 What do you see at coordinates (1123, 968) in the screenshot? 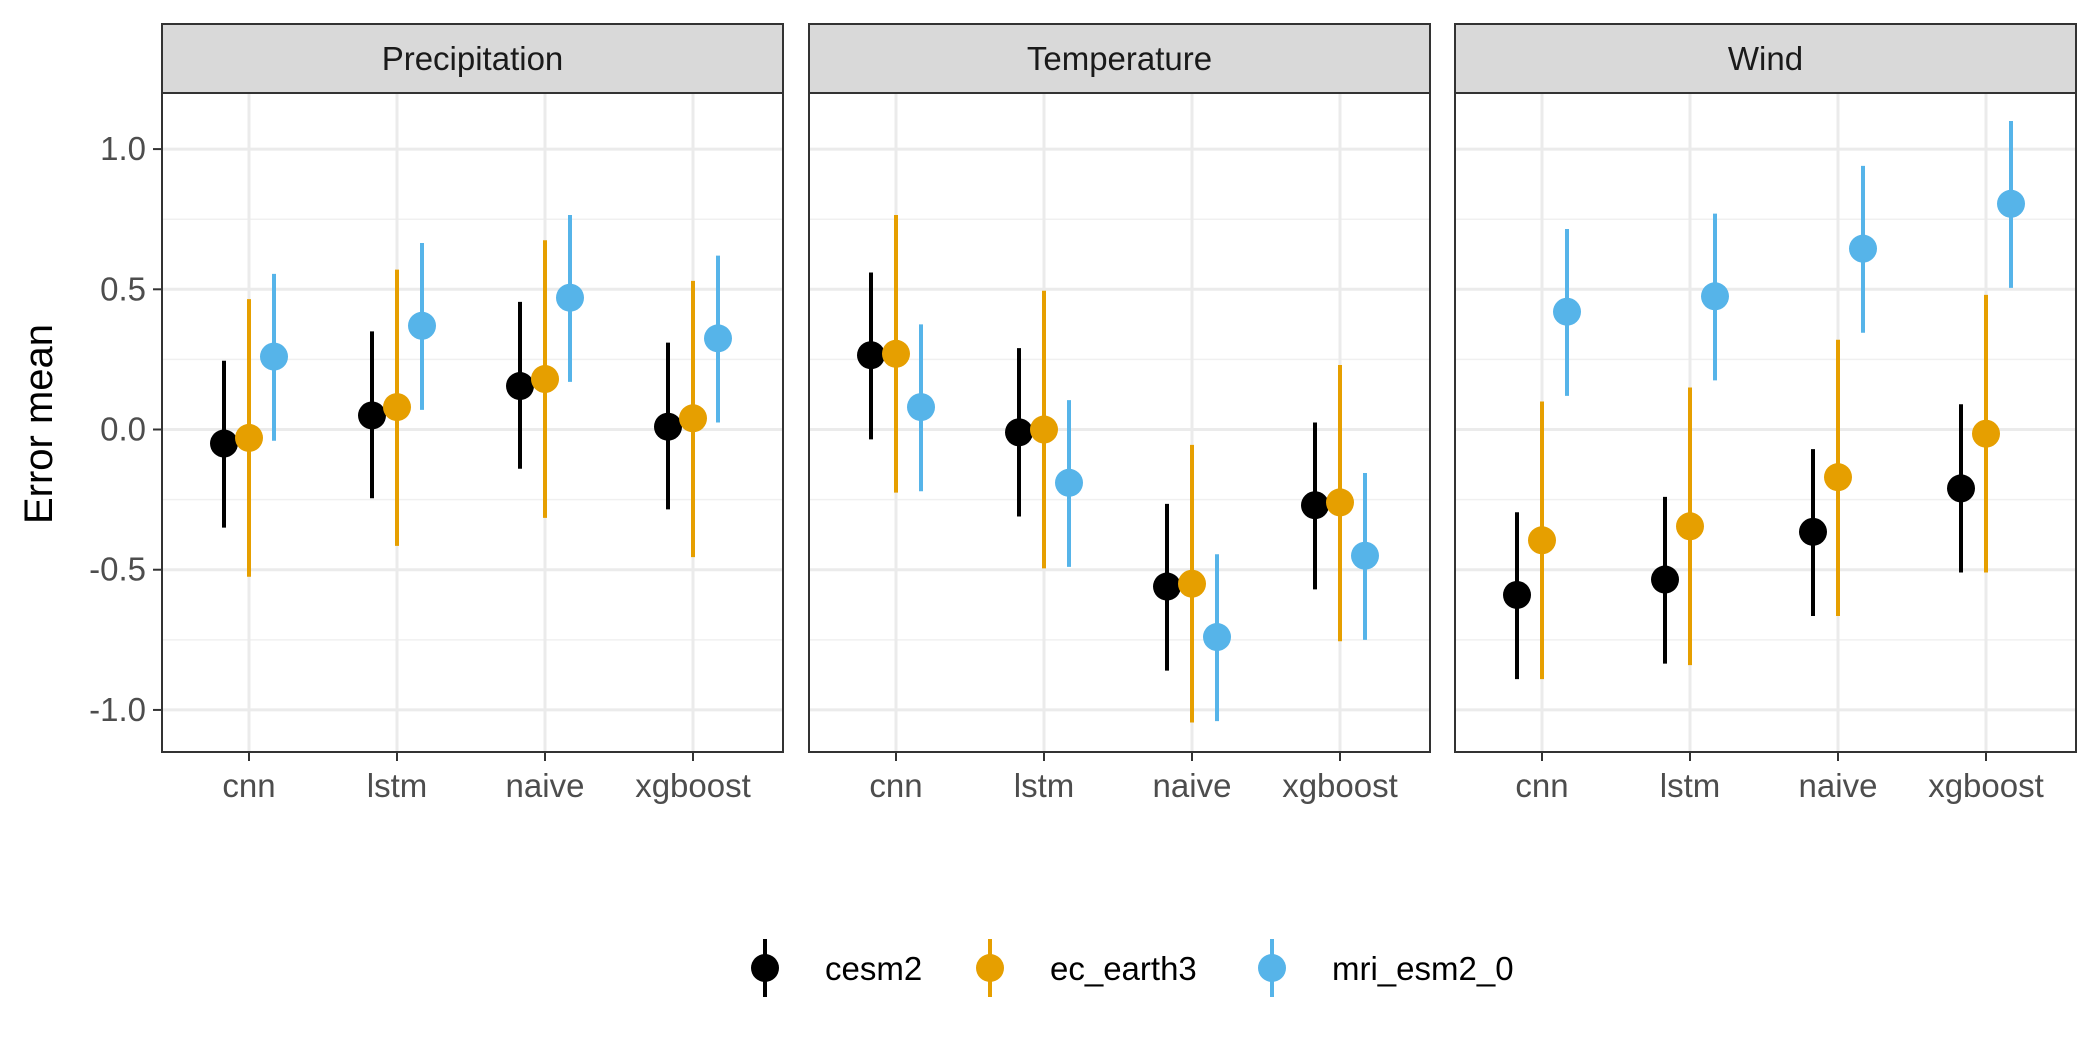
I see `legend-label-ec_earth3: ec_earth3` at bounding box center [1123, 968].